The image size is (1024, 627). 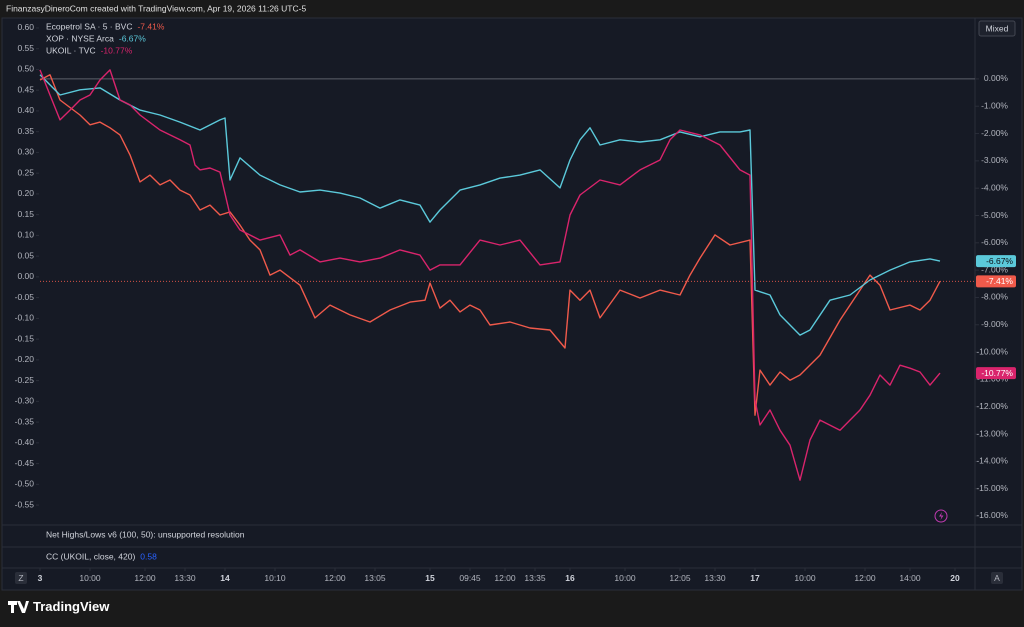 I want to click on y2-tick-label: -3.00%, so click(x=994, y=160).